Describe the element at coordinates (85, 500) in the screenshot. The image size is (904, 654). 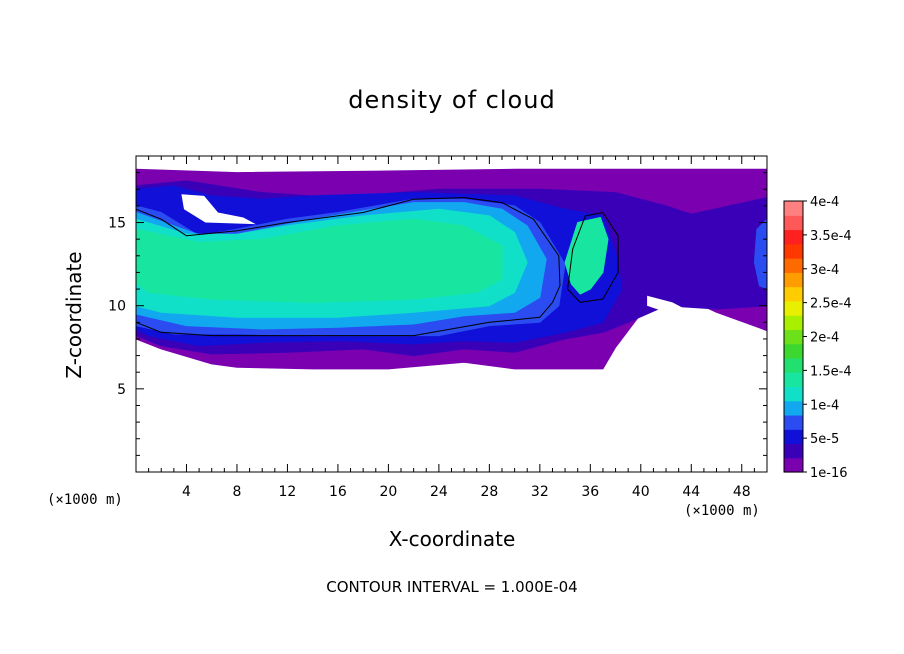
I see `x-unit-label-left: (×1000 m)` at that location.